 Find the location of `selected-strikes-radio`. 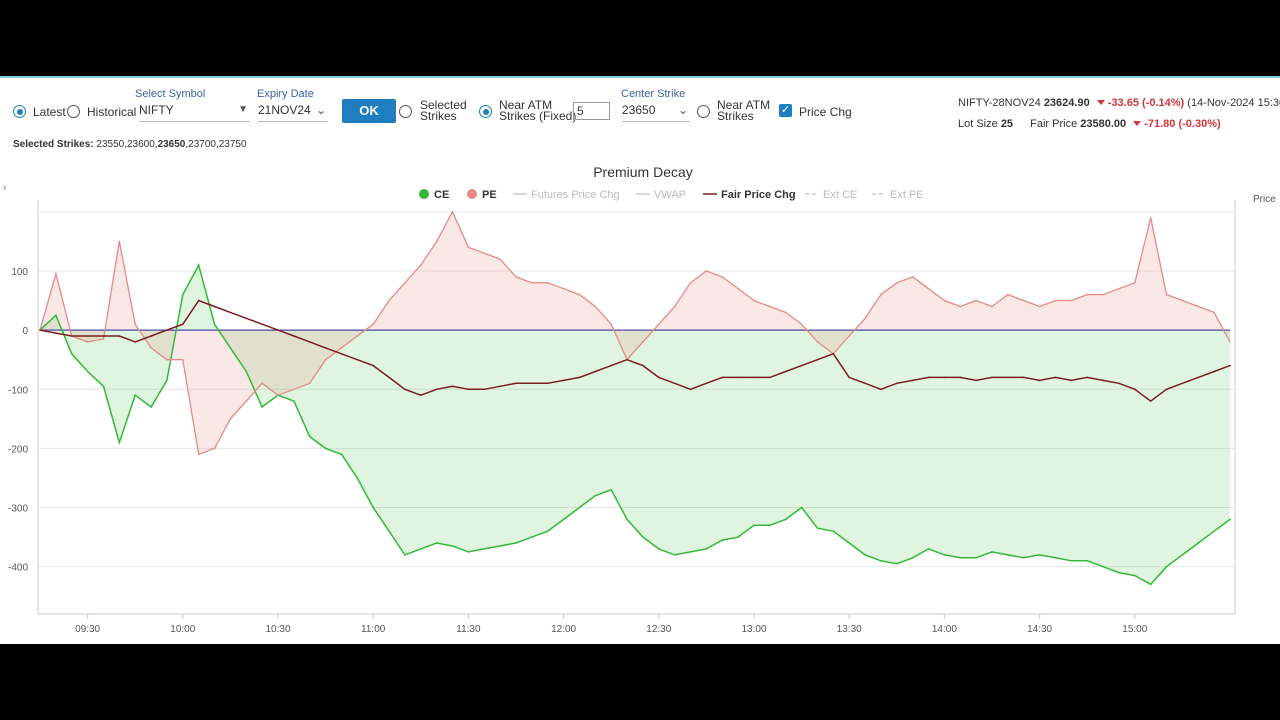

selected-strikes-radio is located at coordinates (405, 111).